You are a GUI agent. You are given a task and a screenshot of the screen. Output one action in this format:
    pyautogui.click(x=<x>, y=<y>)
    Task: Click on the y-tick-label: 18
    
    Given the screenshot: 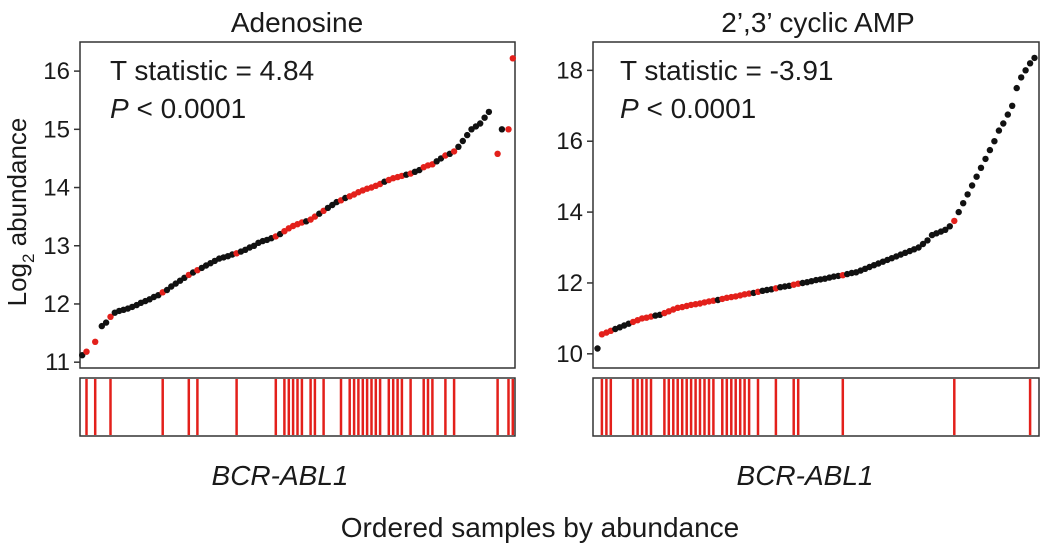 What is the action you would take?
    pyautogui.click(x=569, y=70)
    